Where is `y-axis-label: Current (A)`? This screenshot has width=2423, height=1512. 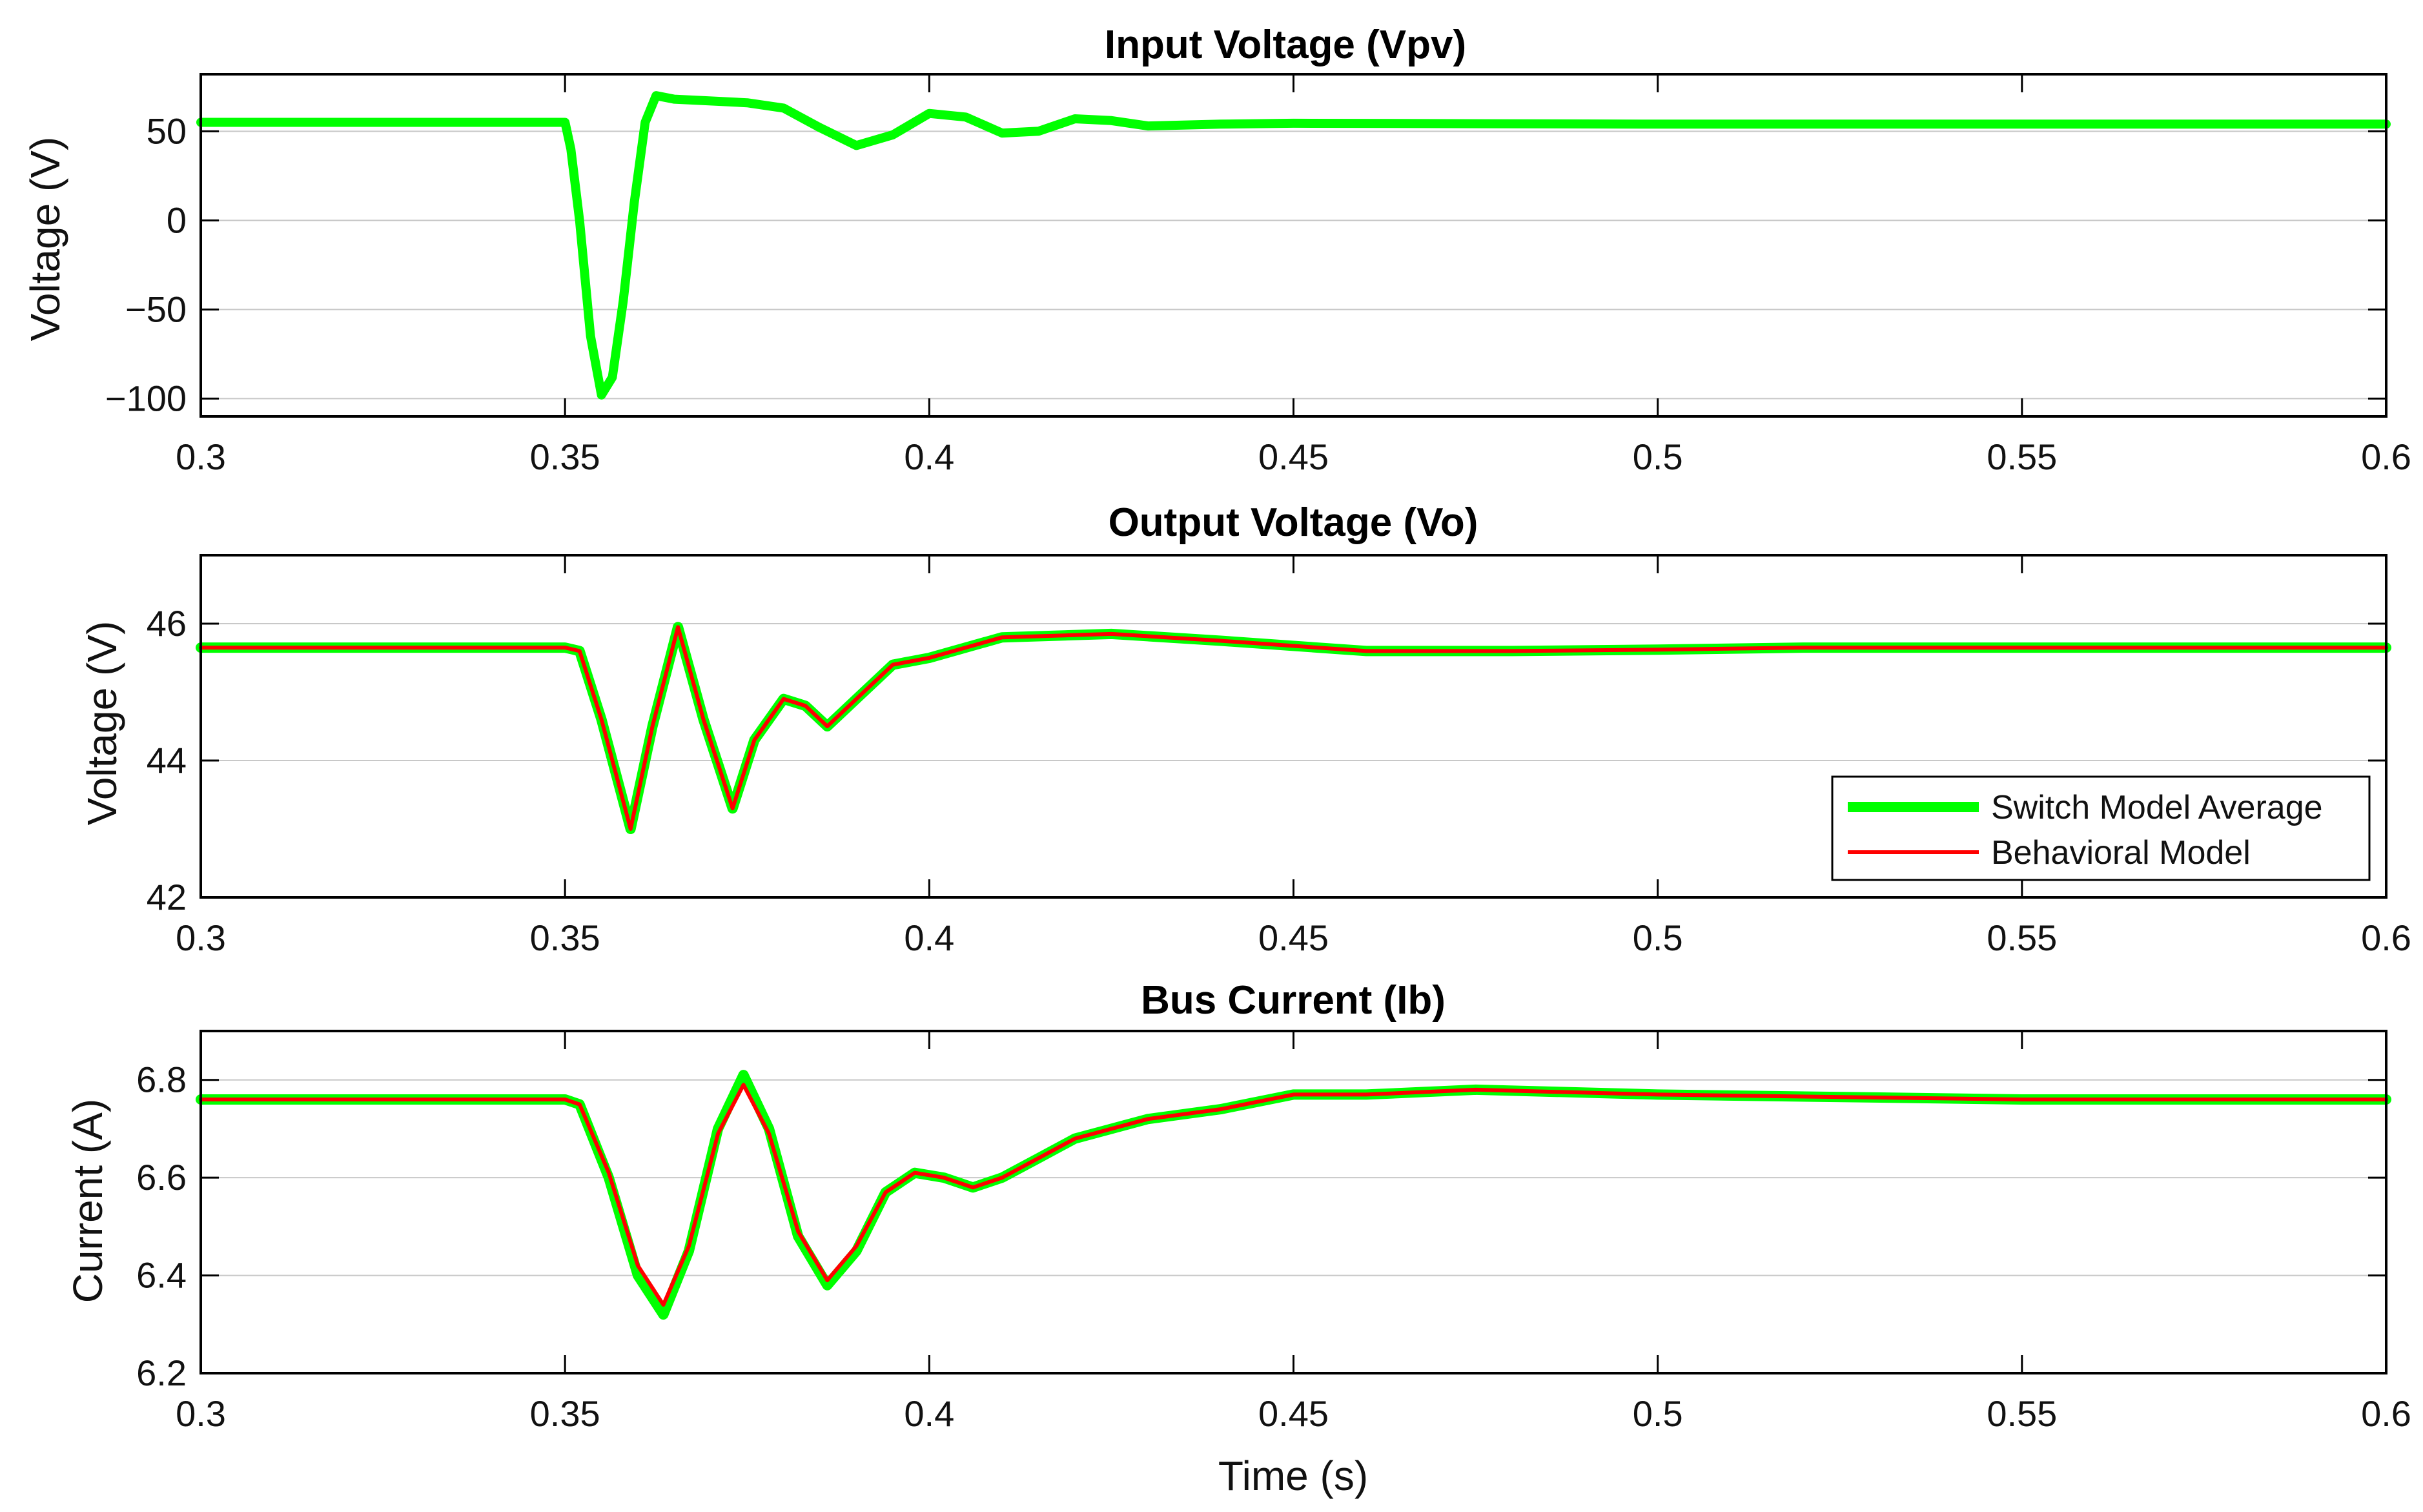 y-axis-label: Current (A) is located at coordinates (88, 1201).